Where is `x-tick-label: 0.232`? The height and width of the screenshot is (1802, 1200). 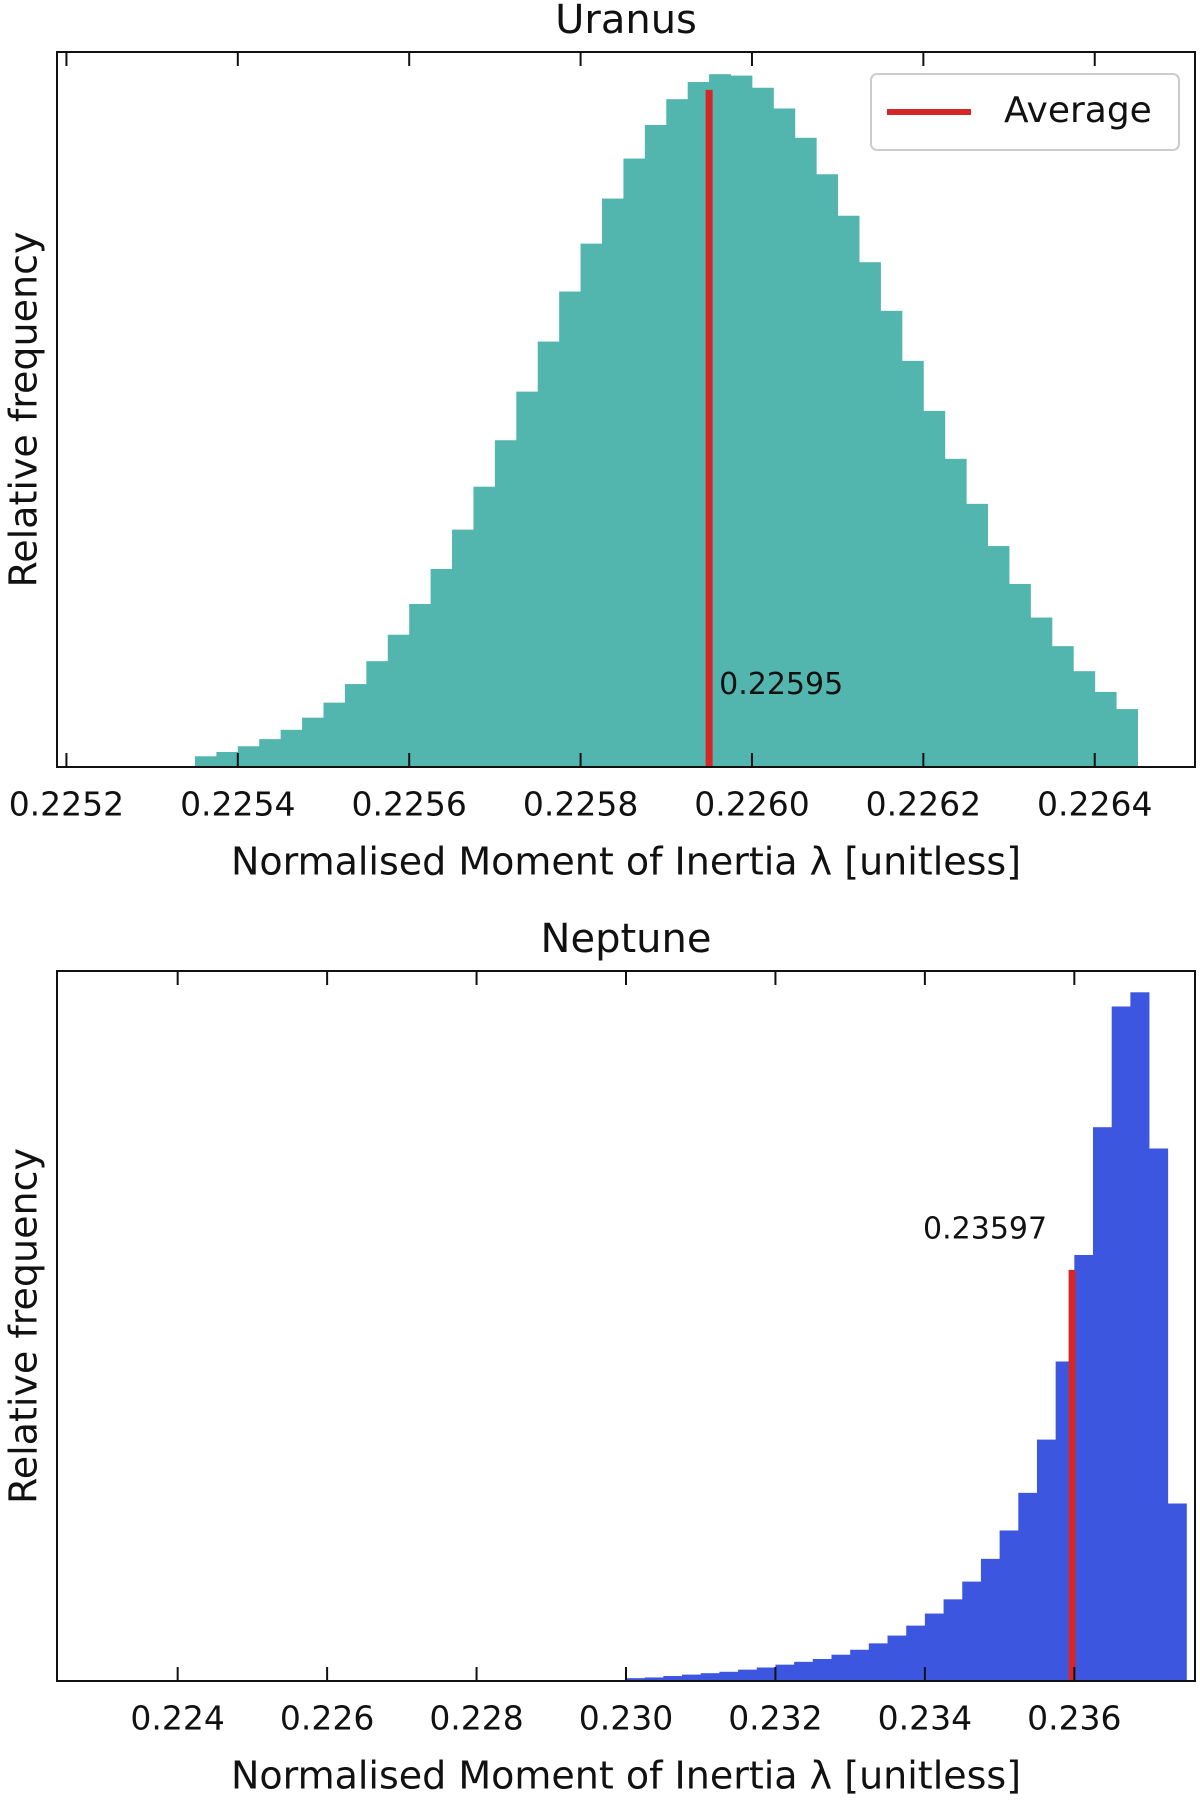
x-tick-label: 0.232 is located at coordinates (775, 1718).